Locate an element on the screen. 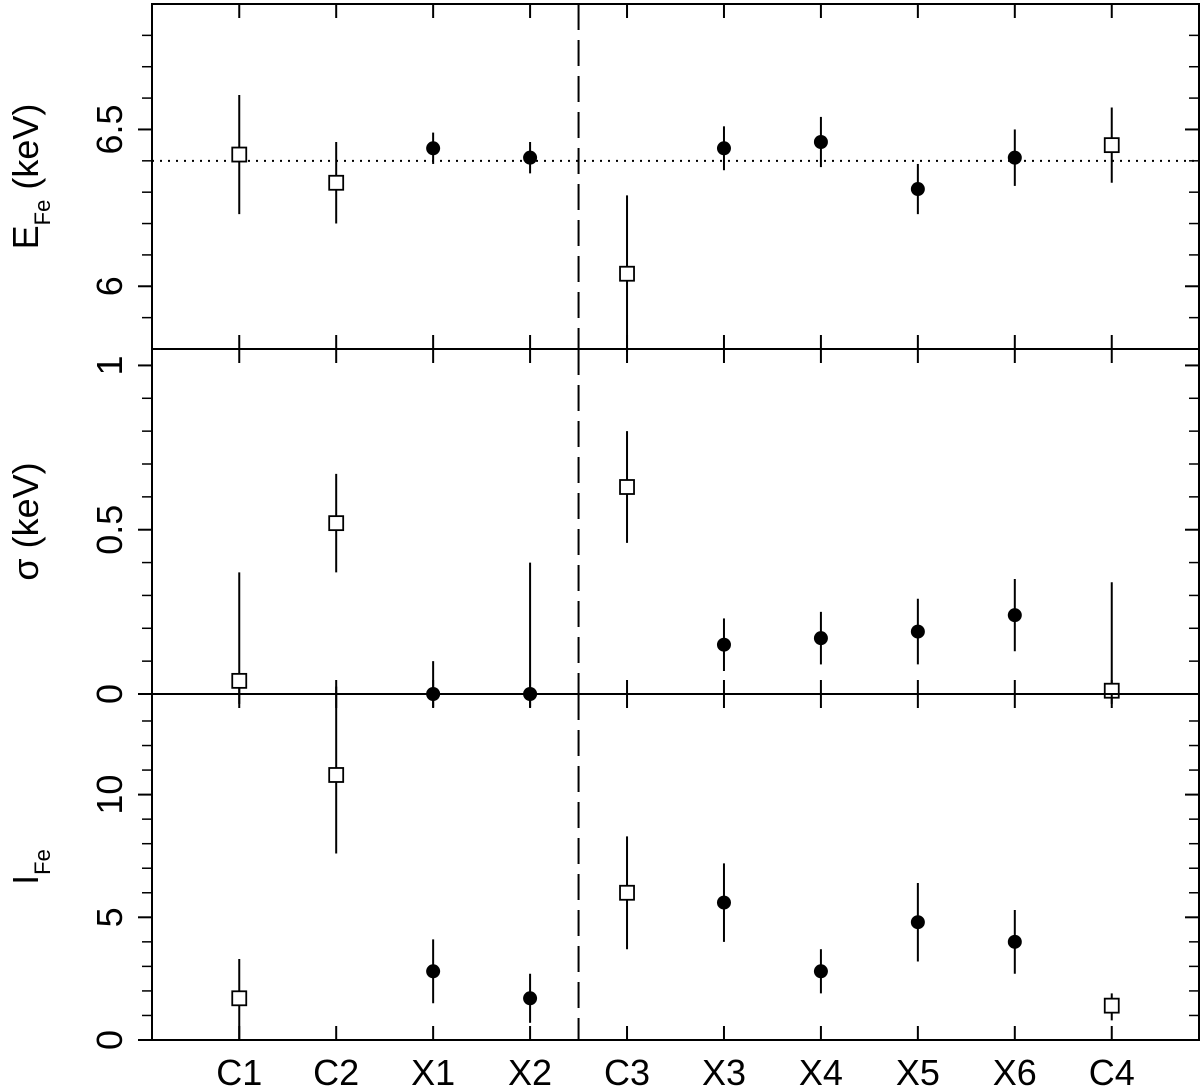  y-axis-label: σ (keV) is located at coordinates (25, 521).